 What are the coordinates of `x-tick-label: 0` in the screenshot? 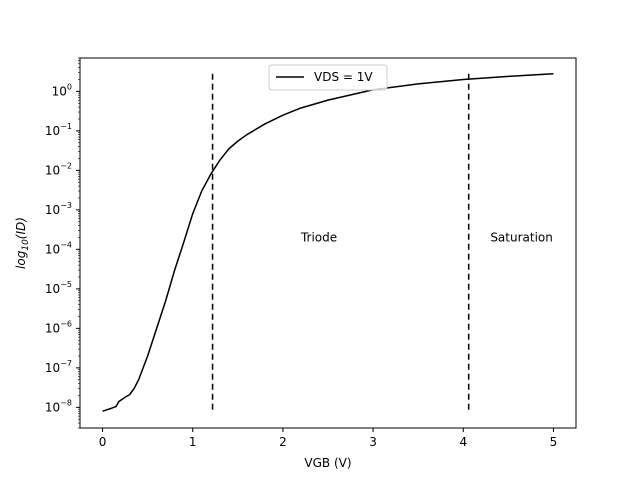 It's located at (103, 442).